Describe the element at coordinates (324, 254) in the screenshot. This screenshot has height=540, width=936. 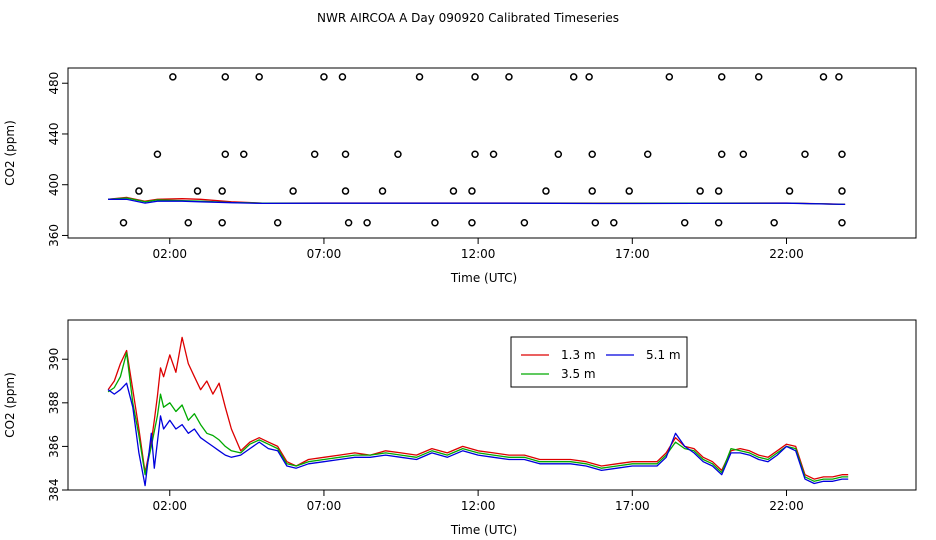
I see `top-x-tick-label: 07:00` at that location.